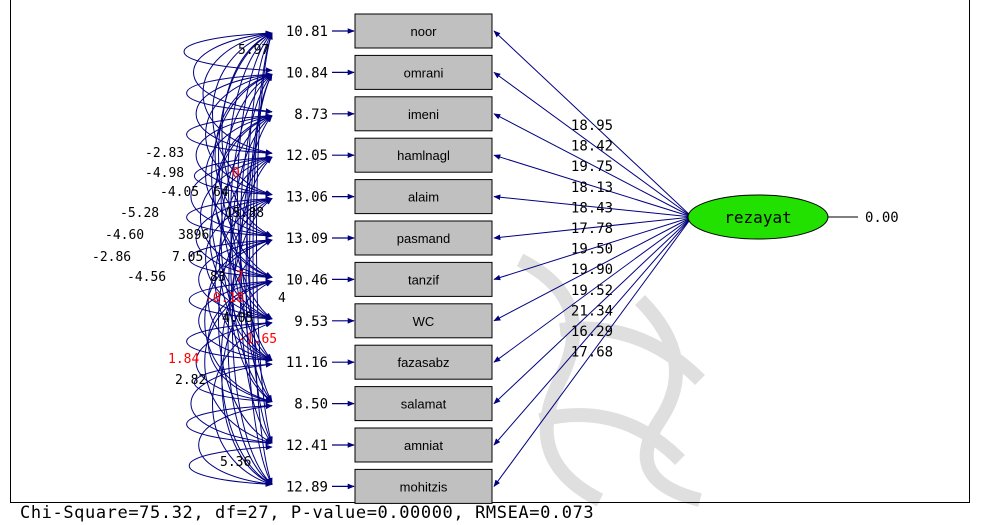 The image size is (987, 525). I want to click on indicator-label: noor, so click(423, 31).